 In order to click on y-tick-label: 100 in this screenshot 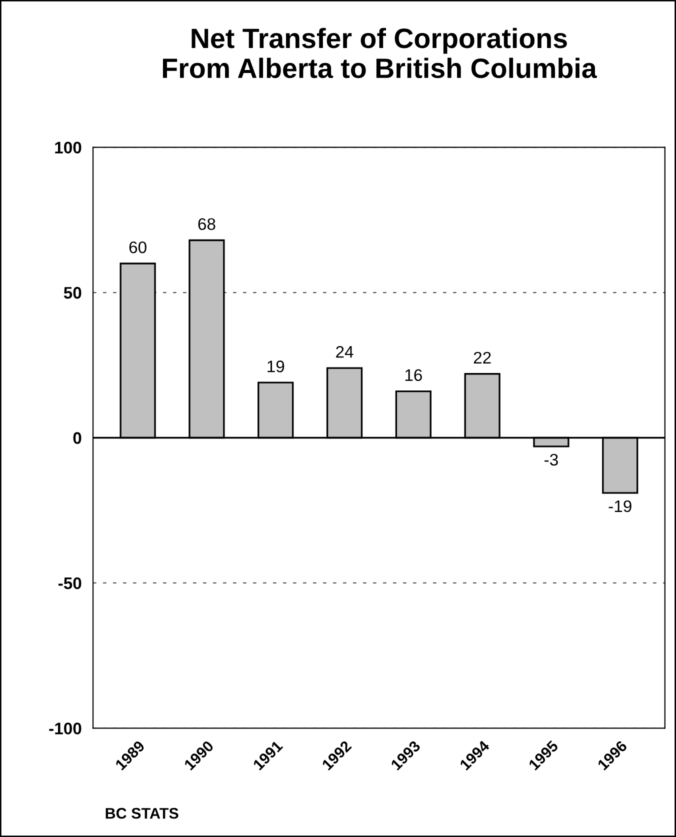, I will do `click(68, 148)`.